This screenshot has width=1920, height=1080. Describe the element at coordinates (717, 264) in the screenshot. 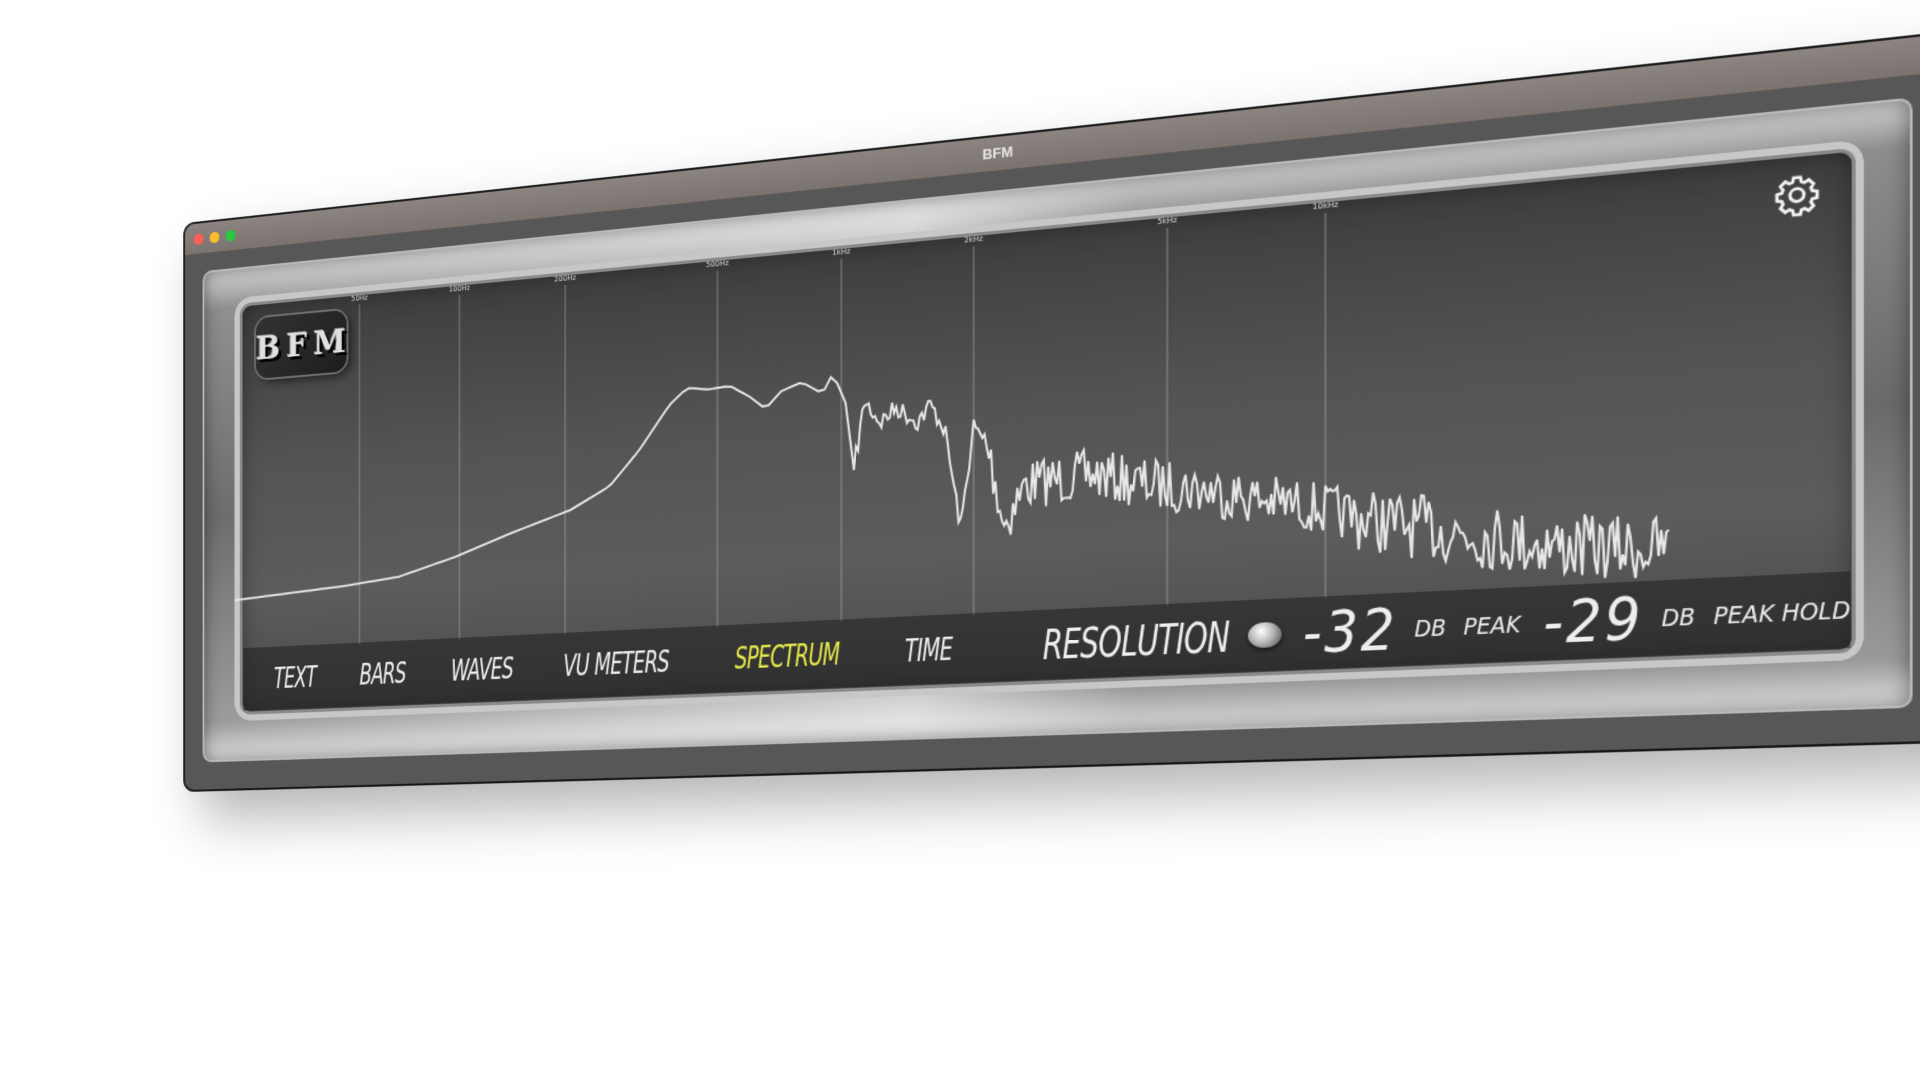

I see `tick-label-500hz: 500Hz` at that location.